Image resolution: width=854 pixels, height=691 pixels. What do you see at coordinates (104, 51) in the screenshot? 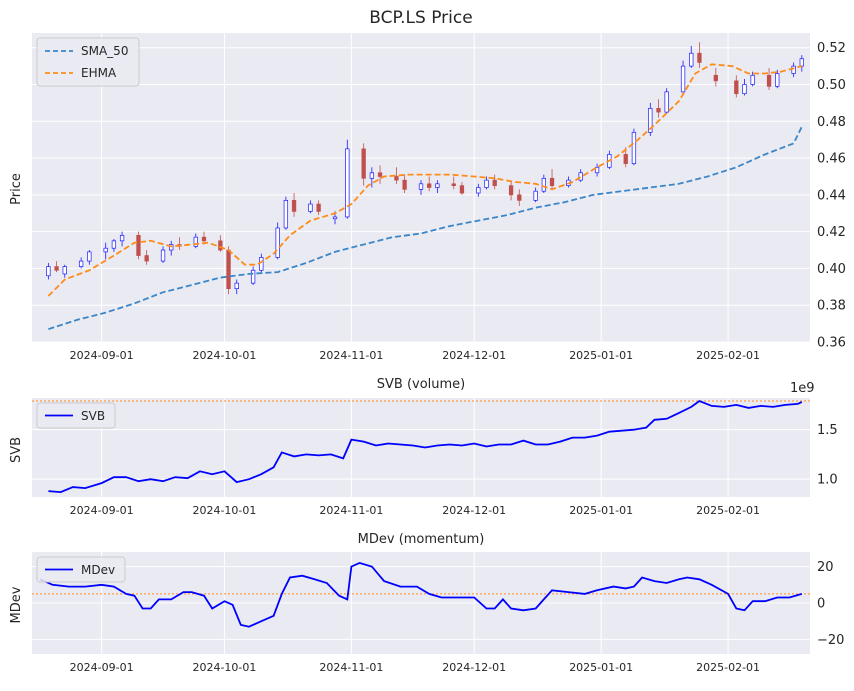
I see `legend-label-sma: SMA_50` at bounding box center [104, 51].